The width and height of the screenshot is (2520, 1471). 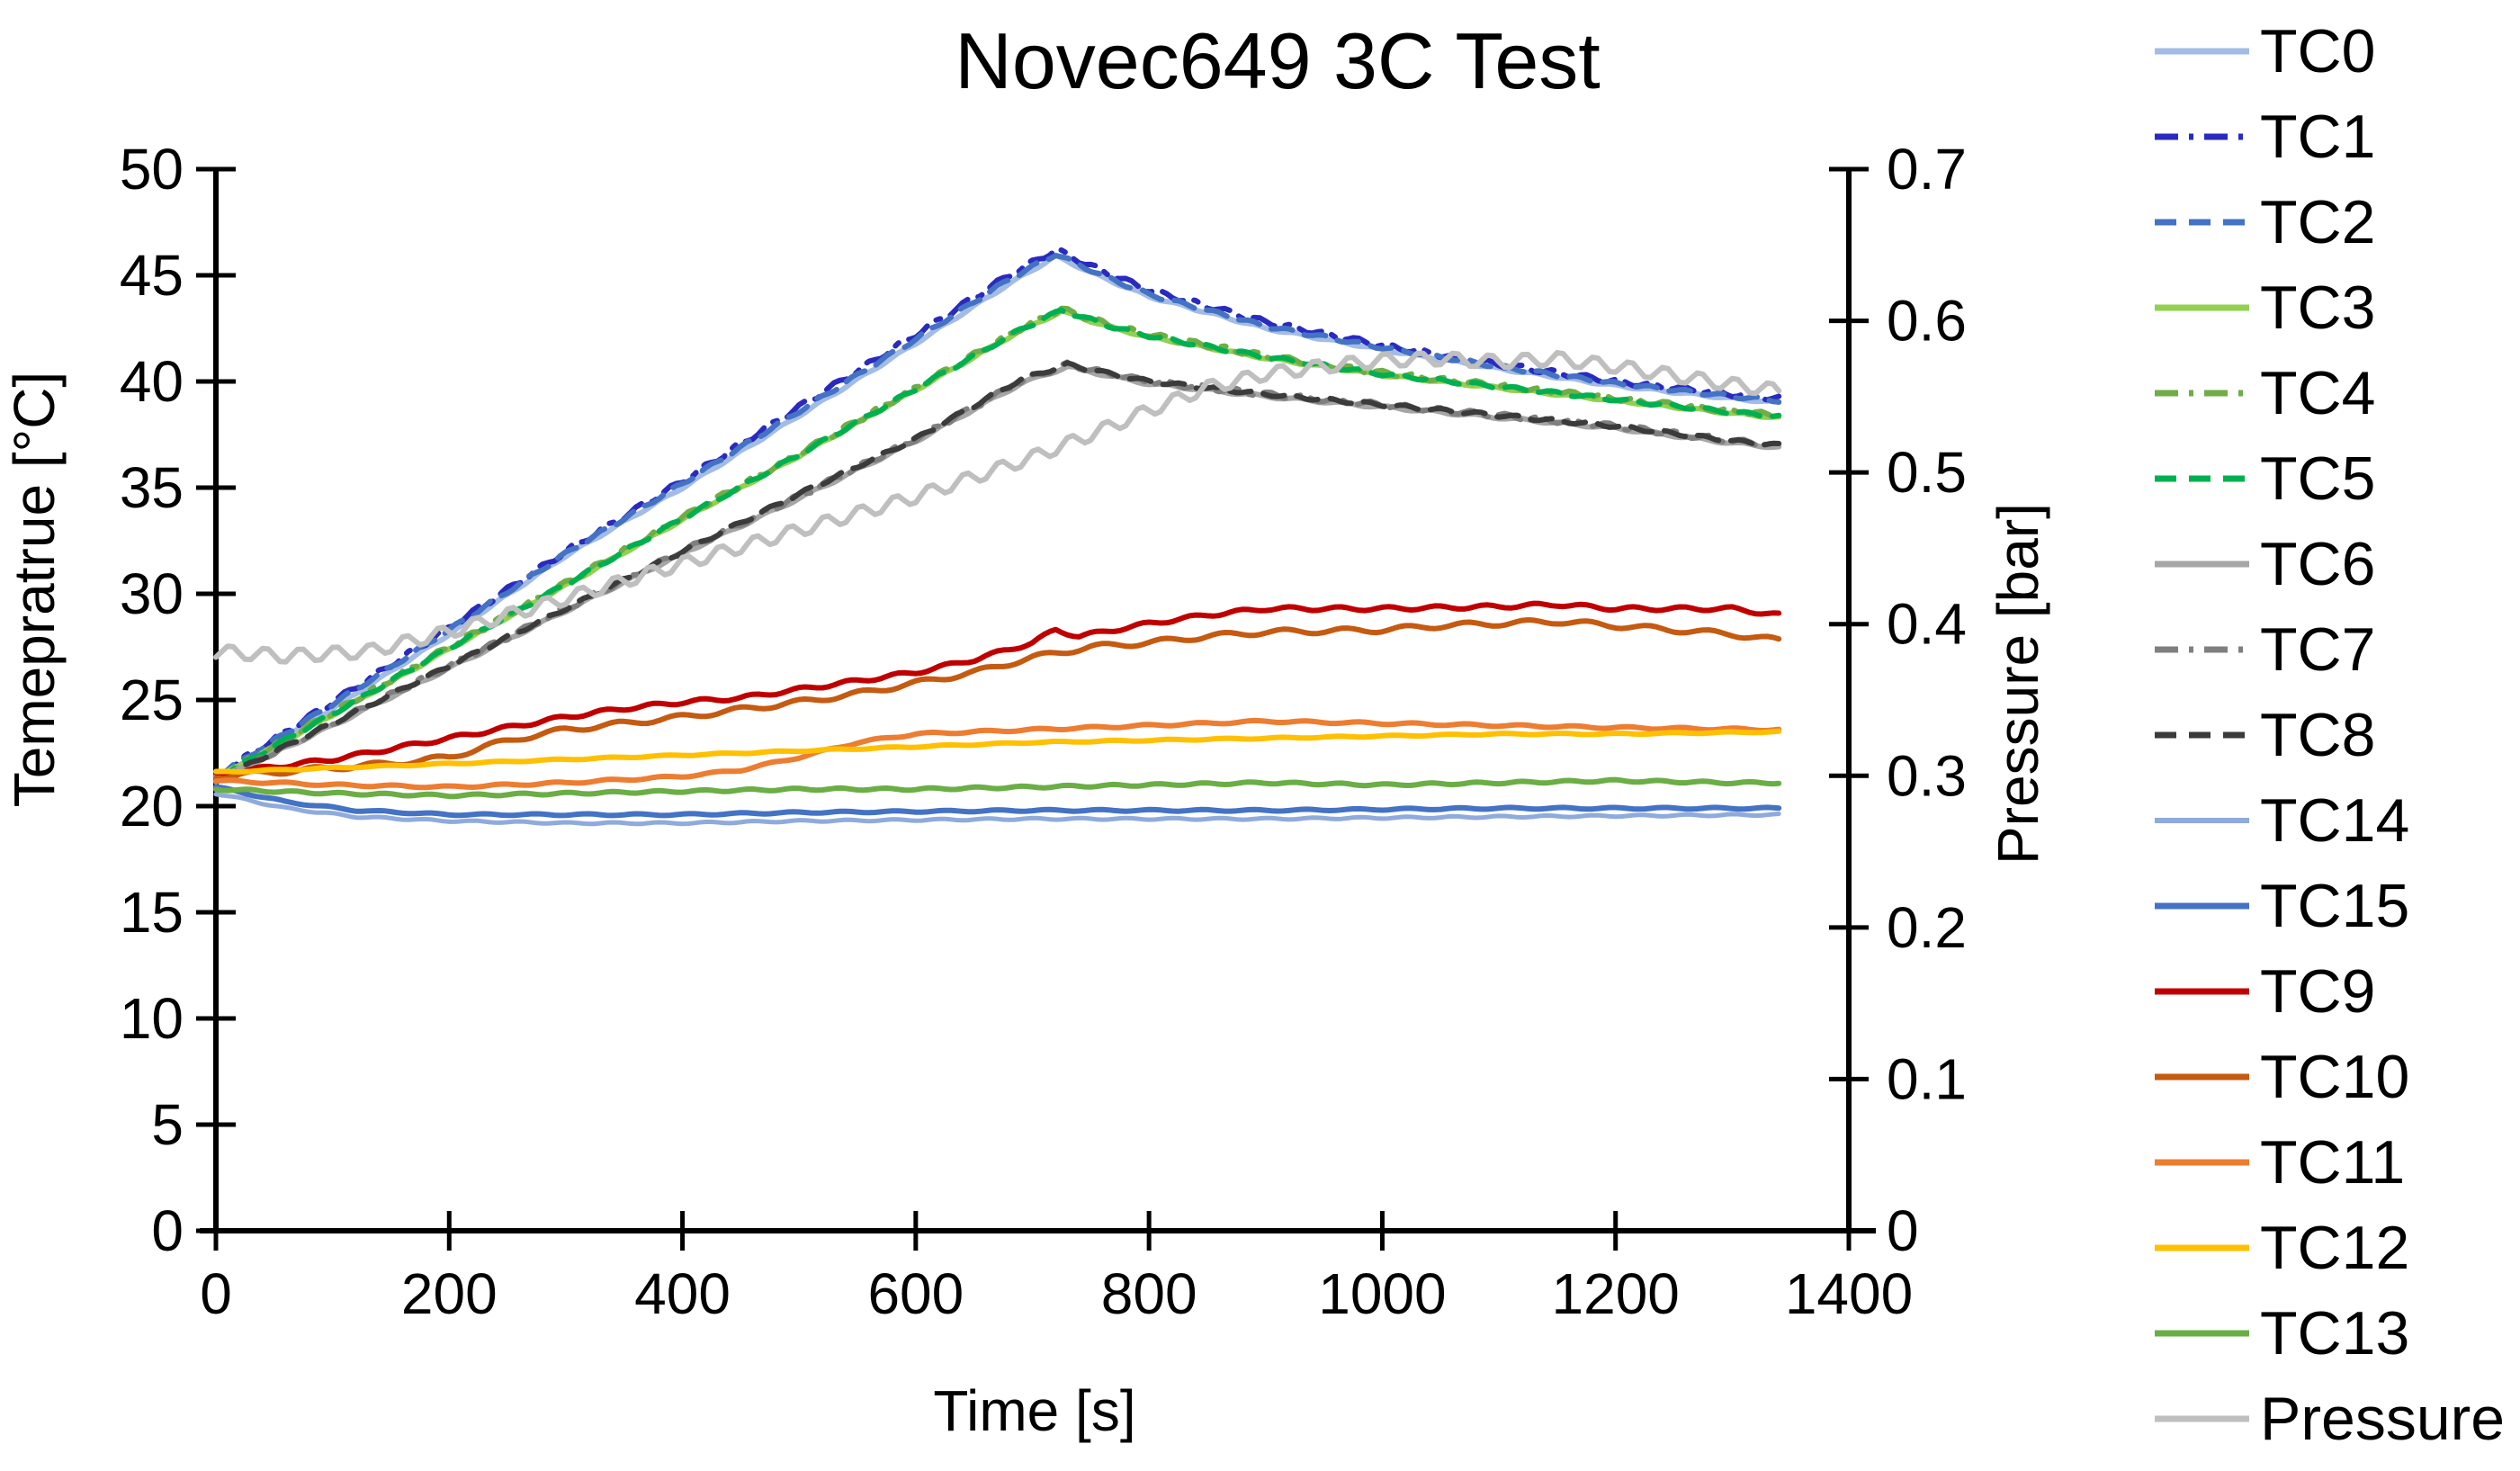 I want to click on legend-item-TC11: TC11, so click(x=2280, y=1162).